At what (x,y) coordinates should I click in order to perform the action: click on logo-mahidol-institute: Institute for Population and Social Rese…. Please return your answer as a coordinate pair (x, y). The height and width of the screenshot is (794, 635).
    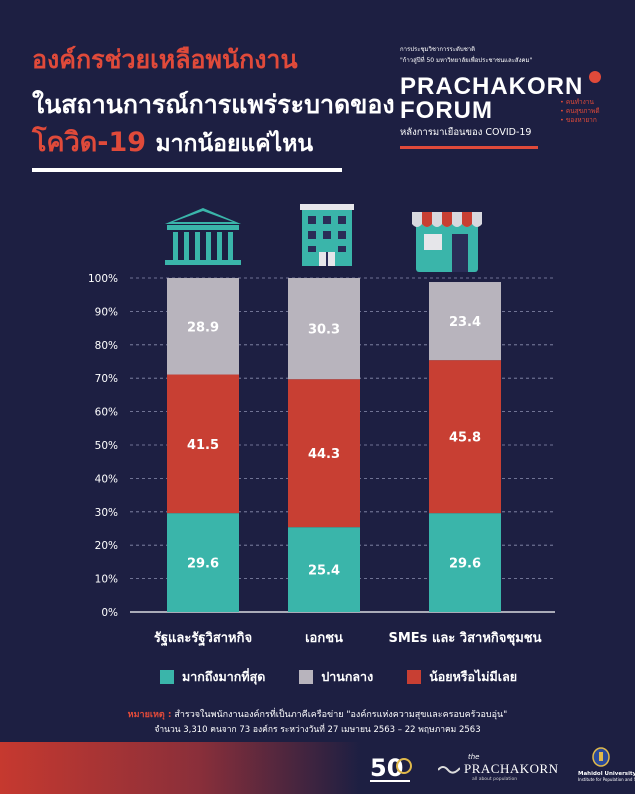
    Looking at the image, I should click on (606, 779).